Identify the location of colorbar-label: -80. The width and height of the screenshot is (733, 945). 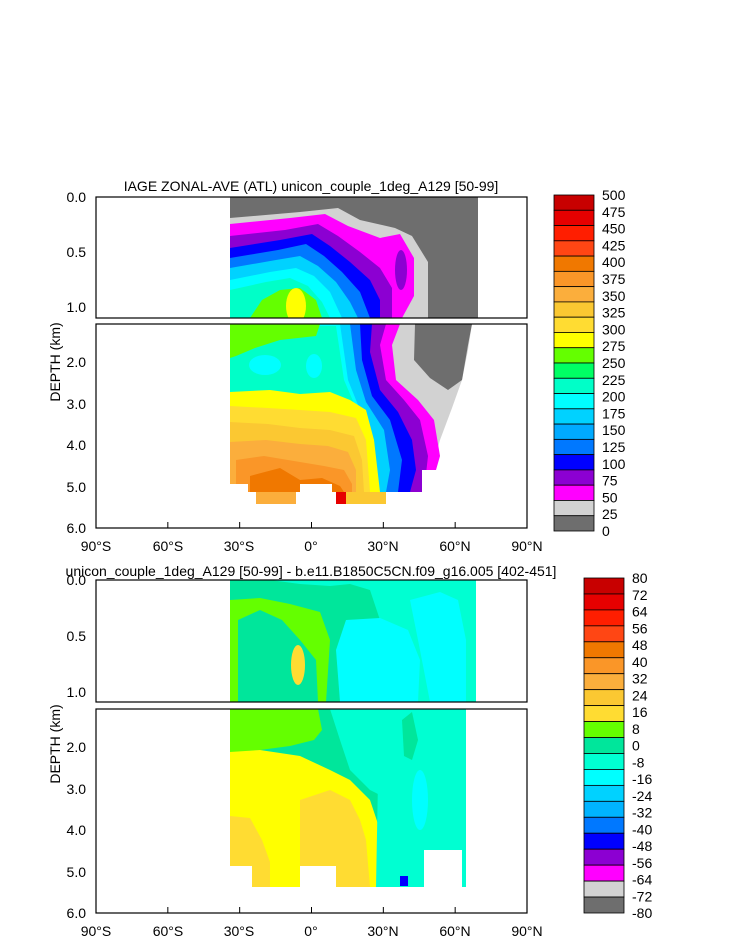
(642, 913).